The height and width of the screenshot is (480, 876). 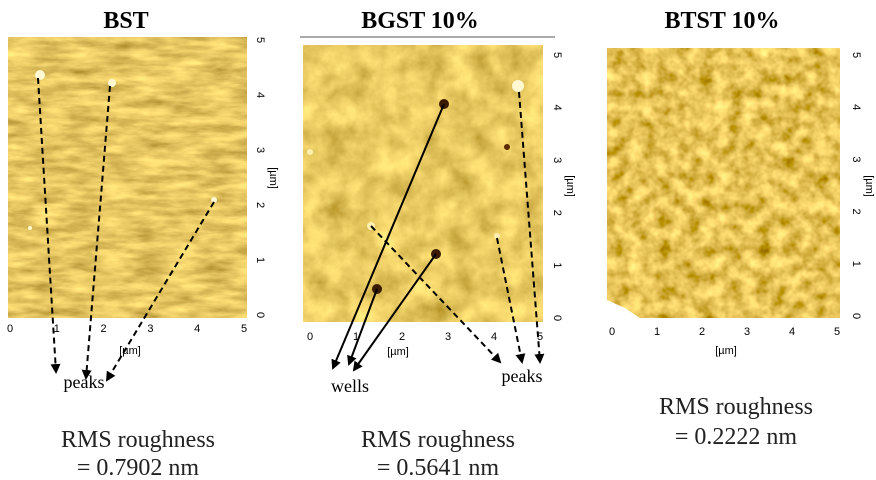 What do you see at coordinates (736, 437) in the screenshot?
I see `roughness-value: = 0.2222 nm` at bounding box center [736, 437].